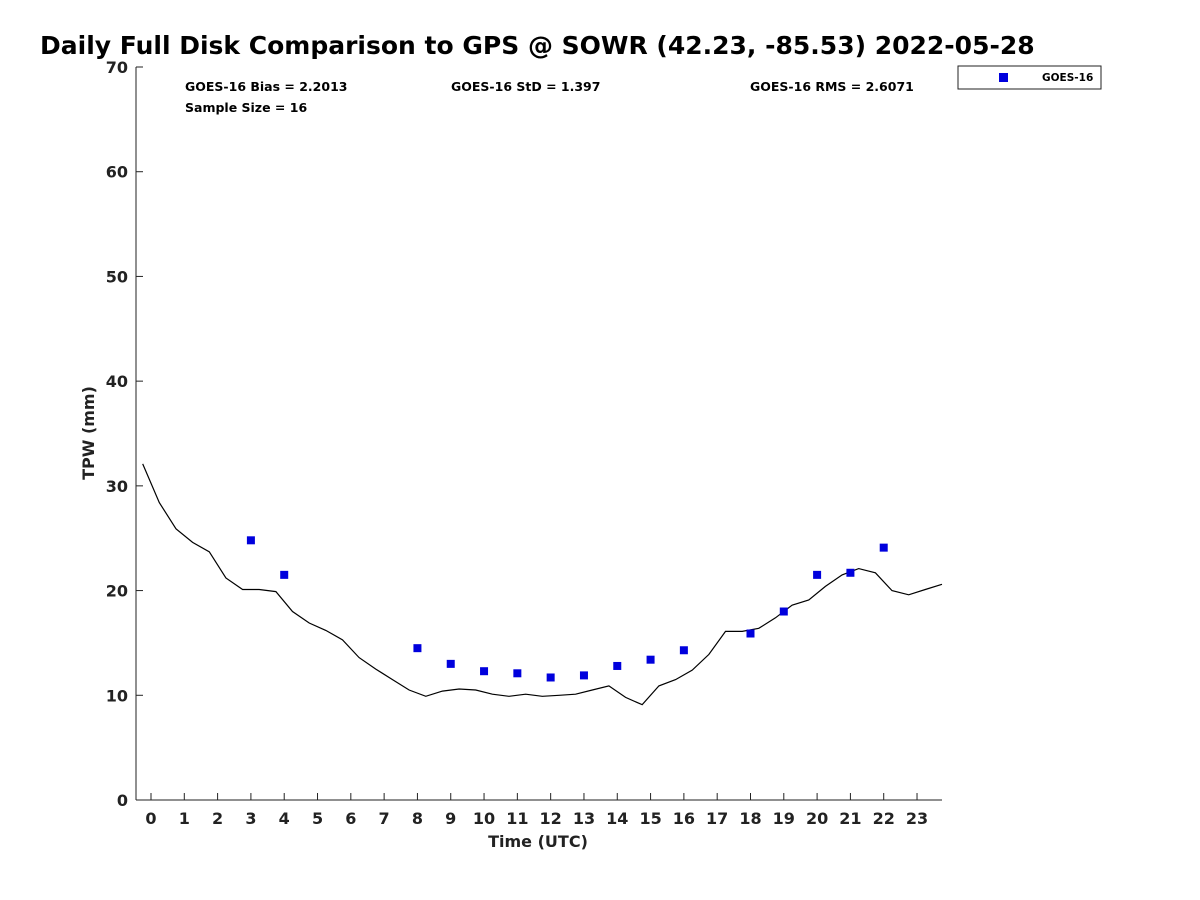  I want to click on y-tick-label: 0, so click(122, 800).